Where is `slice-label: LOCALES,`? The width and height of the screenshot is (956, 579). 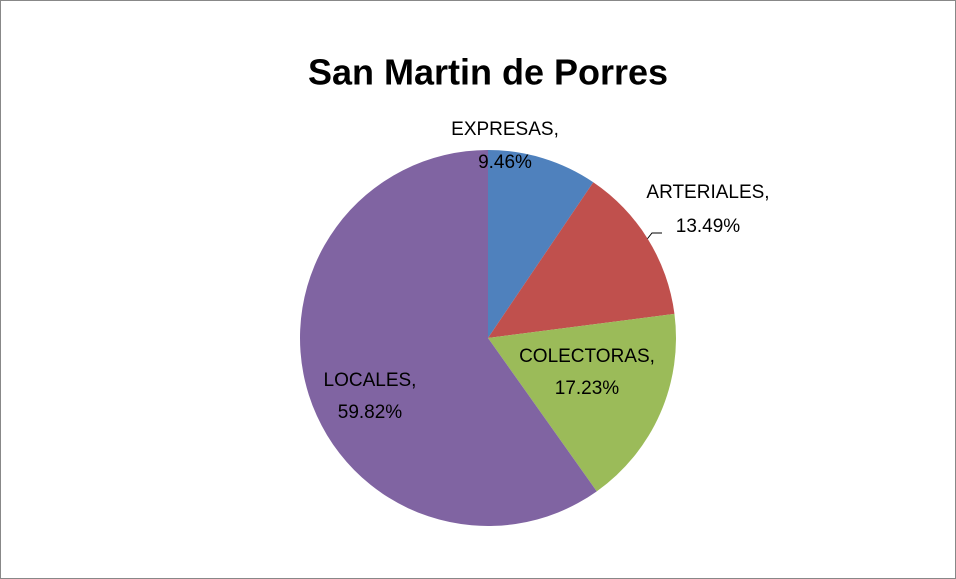
slice-label: LOCALES, is located at coordinates (370, 380).